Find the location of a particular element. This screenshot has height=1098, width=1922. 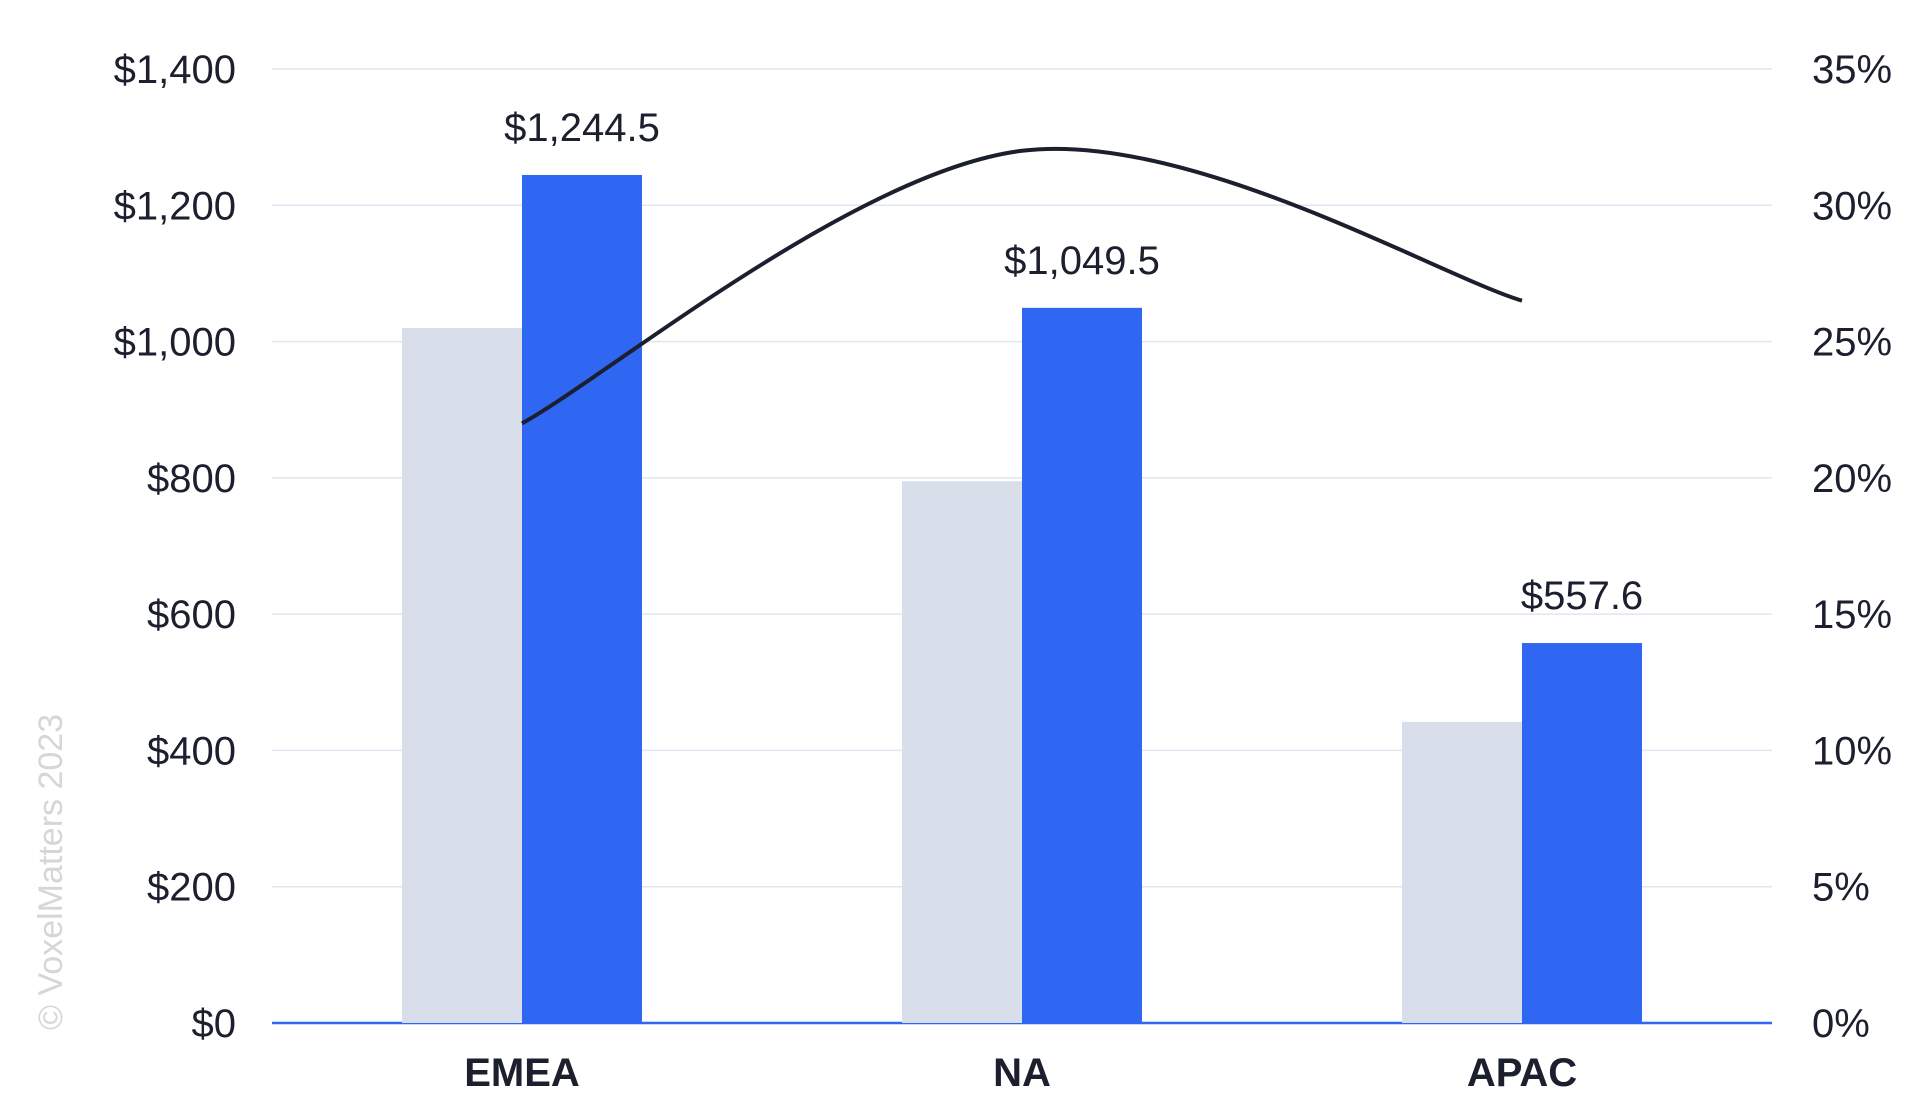

watermark-text: © VoxelMatters 2023 is located at coordinates (51, 872).